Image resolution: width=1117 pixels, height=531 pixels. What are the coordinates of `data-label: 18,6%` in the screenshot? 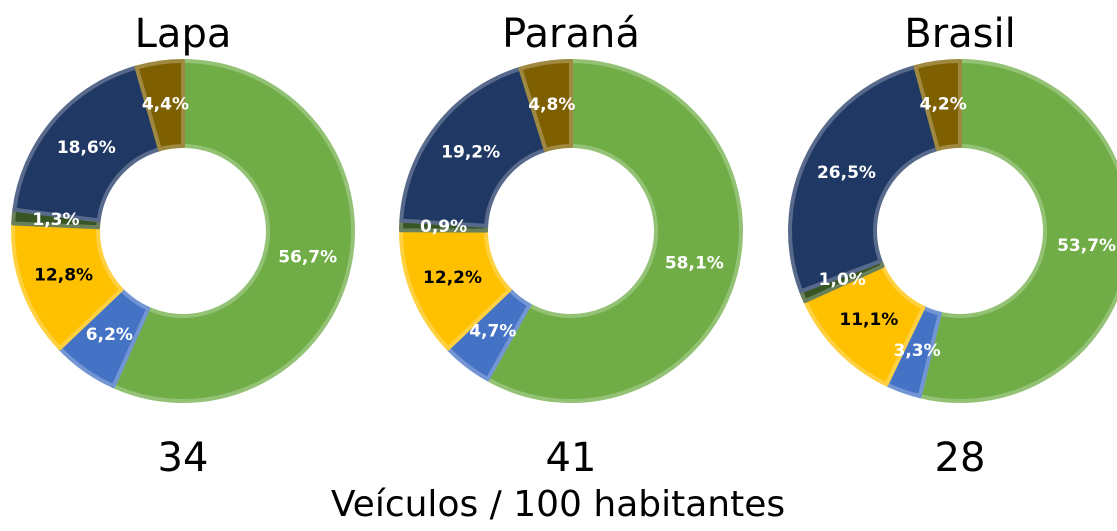 It's located at (86, 148).